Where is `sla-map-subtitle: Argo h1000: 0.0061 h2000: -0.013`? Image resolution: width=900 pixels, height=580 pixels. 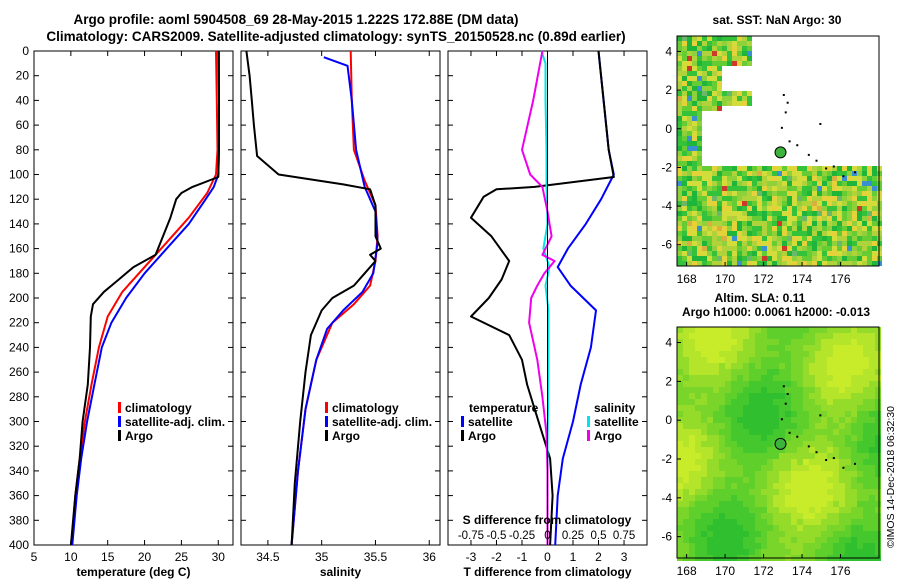 sla-map-subtitle: Argo h1000: 0.0061 h2000: -0.013 is located at coordinates (776, 312).